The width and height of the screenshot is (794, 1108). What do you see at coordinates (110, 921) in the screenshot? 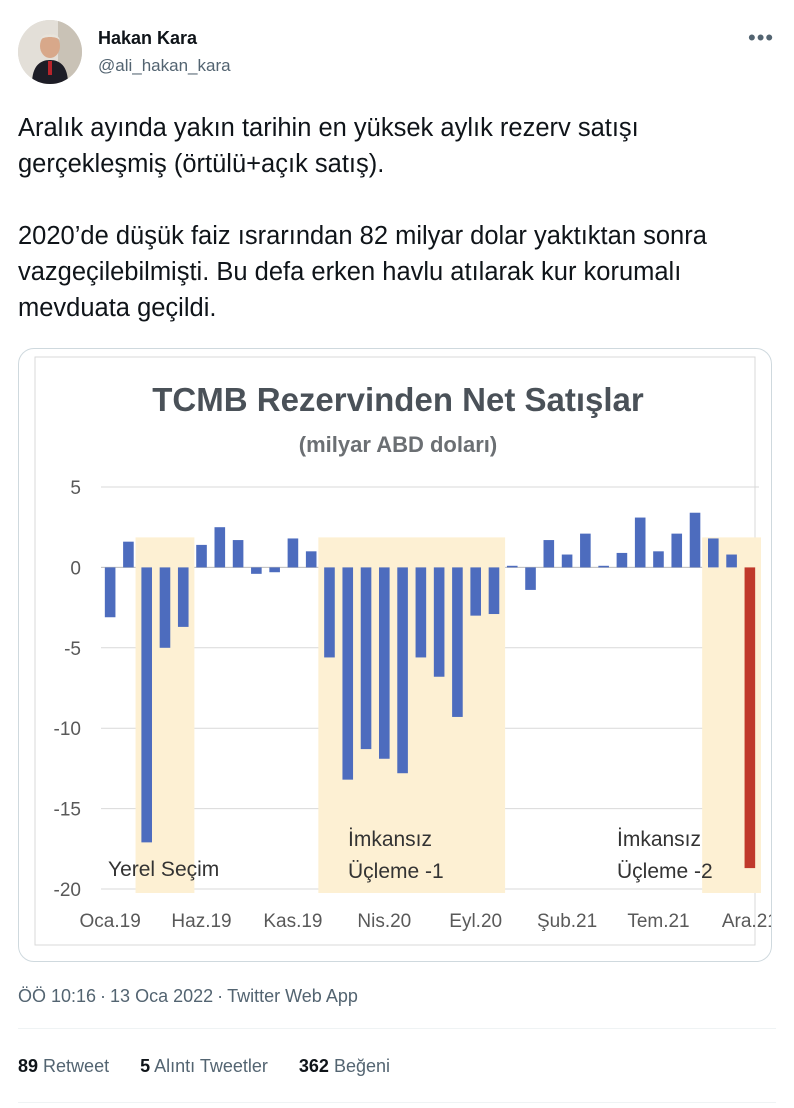
I see `x-tick-label: Oca.19` at bounding box center [110, 921].